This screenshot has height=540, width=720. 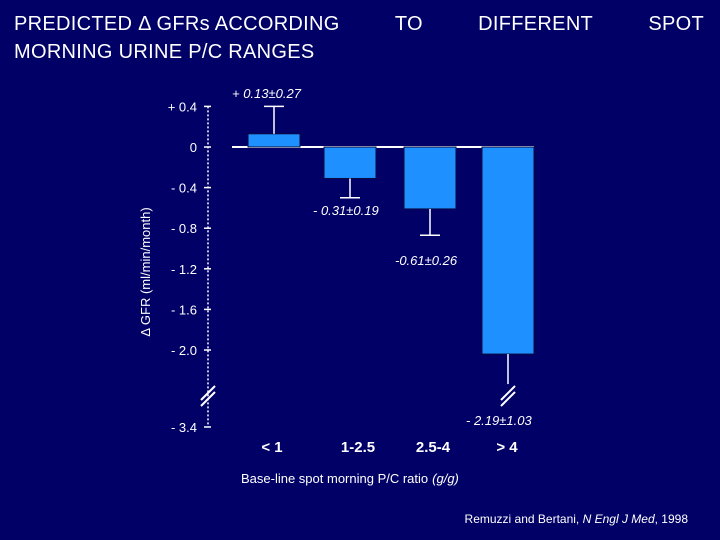 I want to click on axis-breaks, so click(x=358, y=396).